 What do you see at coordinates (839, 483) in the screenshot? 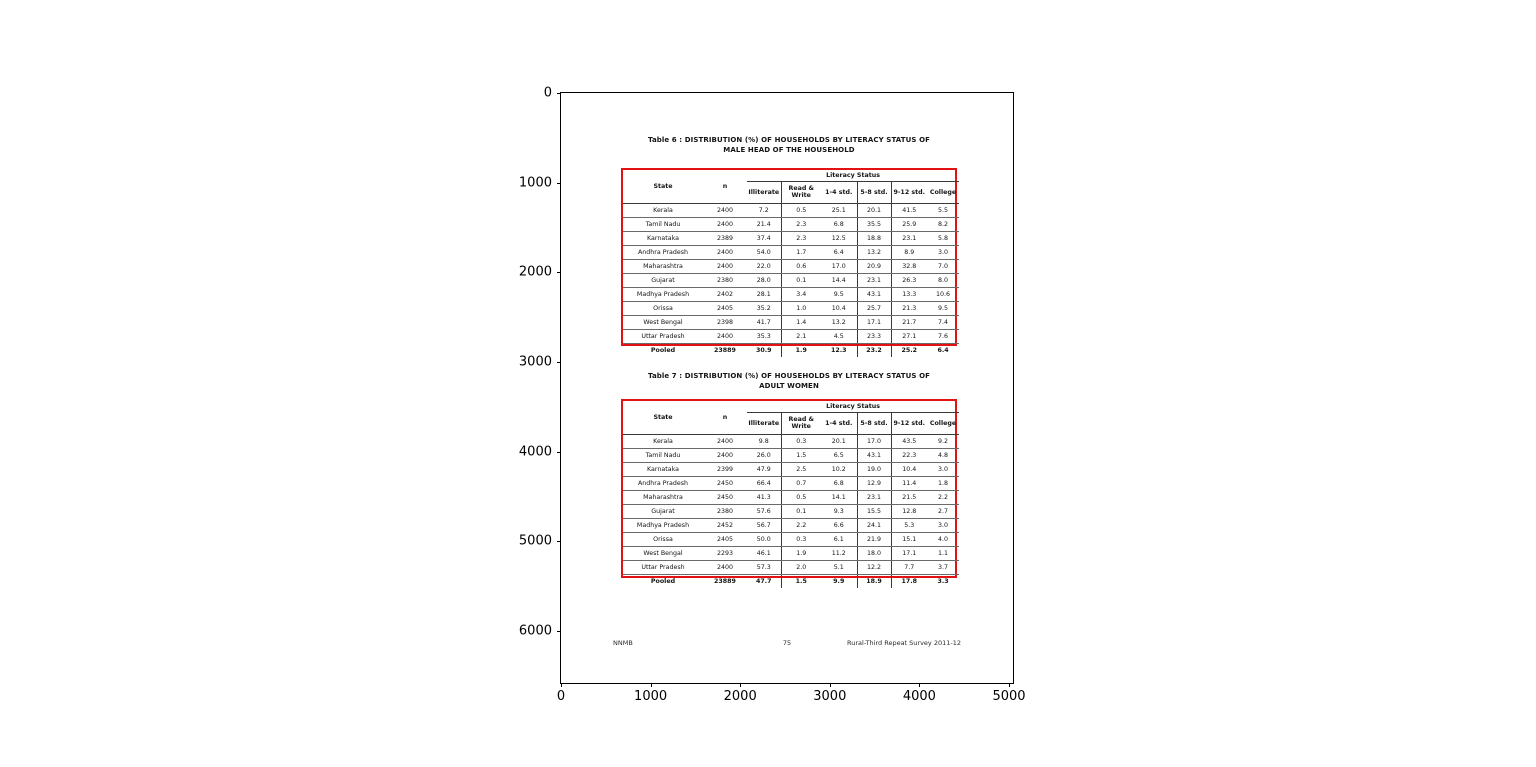
I see `value-cell: 6.8` at bounding box center [839, 483].